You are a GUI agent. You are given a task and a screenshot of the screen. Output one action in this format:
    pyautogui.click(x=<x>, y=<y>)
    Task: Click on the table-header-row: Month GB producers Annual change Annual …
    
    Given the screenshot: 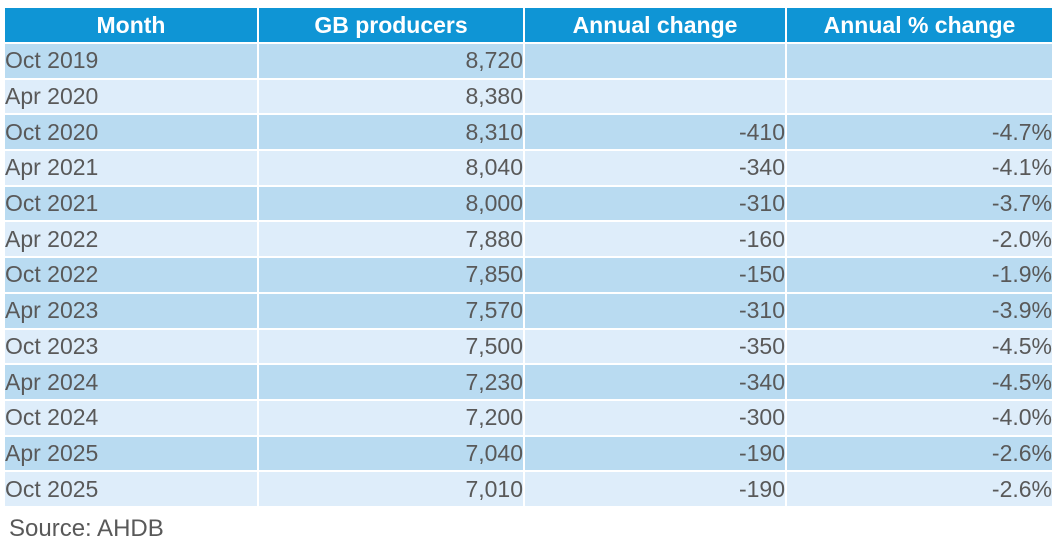 What is the action you would take?
    pyautogui.click(x=528, y=26)
    